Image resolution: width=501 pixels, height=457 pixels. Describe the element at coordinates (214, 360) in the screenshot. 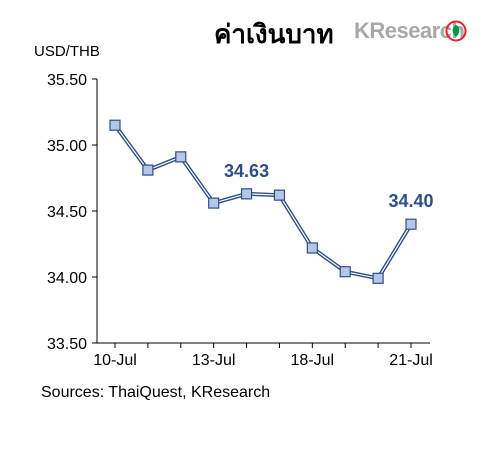

I see `x-tick-label: 13-Jul` at that location.